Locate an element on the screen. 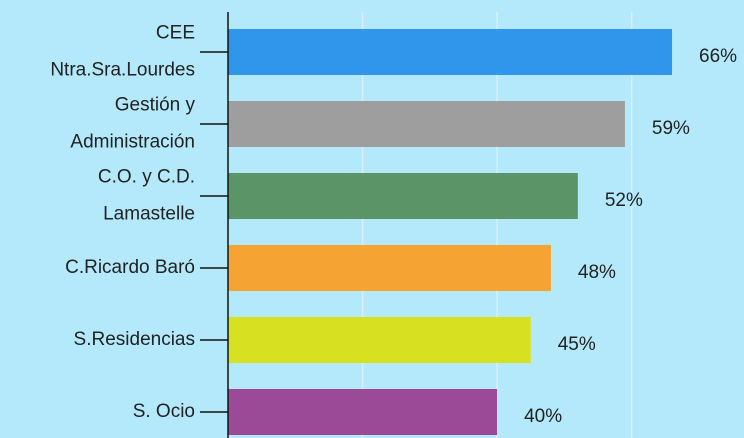  y-tick-label: S.Residencias is located at coordinates (134, 339).